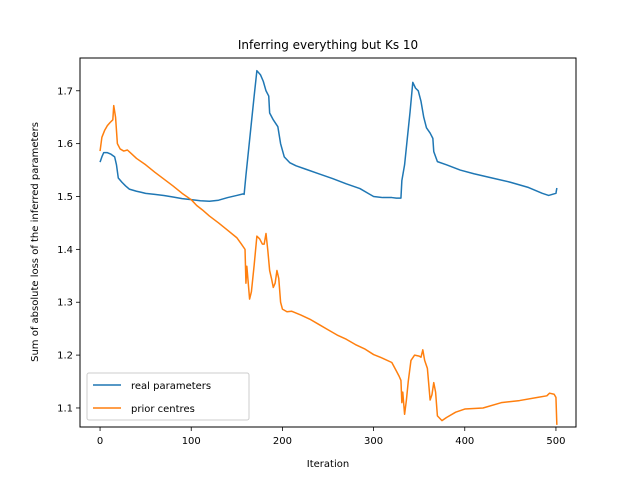 This screenshot has width=640, height=480. Describe the element at coordinates (464, 441) in the screenshot. I see `x-tick-label: 400` at that location.